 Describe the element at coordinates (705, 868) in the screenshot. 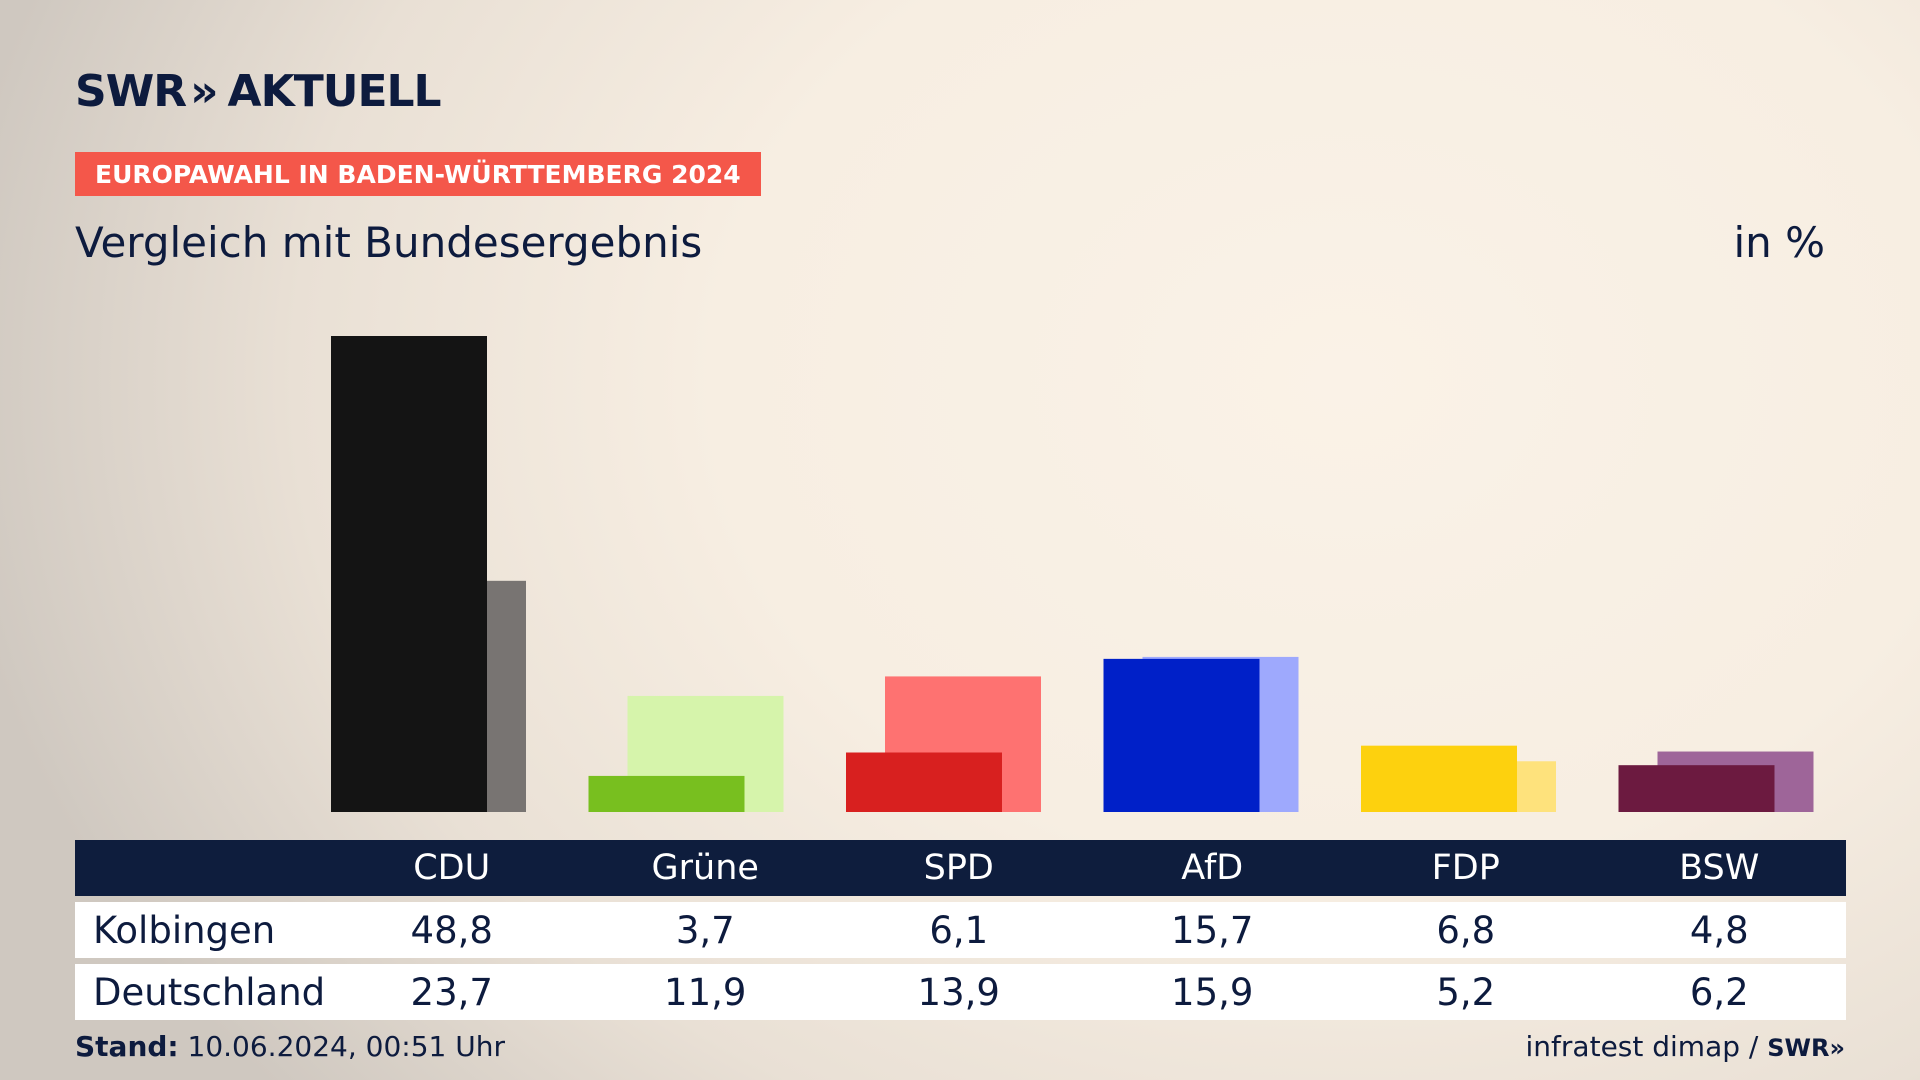

I see `table-header-party: Grüne` at that location.